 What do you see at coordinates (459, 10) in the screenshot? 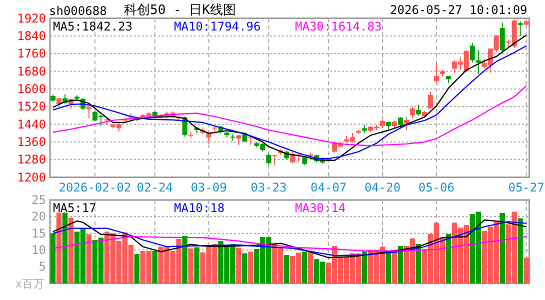
I see `text: 2026-05-27 10:01:09` at bounding box center [459, 10].